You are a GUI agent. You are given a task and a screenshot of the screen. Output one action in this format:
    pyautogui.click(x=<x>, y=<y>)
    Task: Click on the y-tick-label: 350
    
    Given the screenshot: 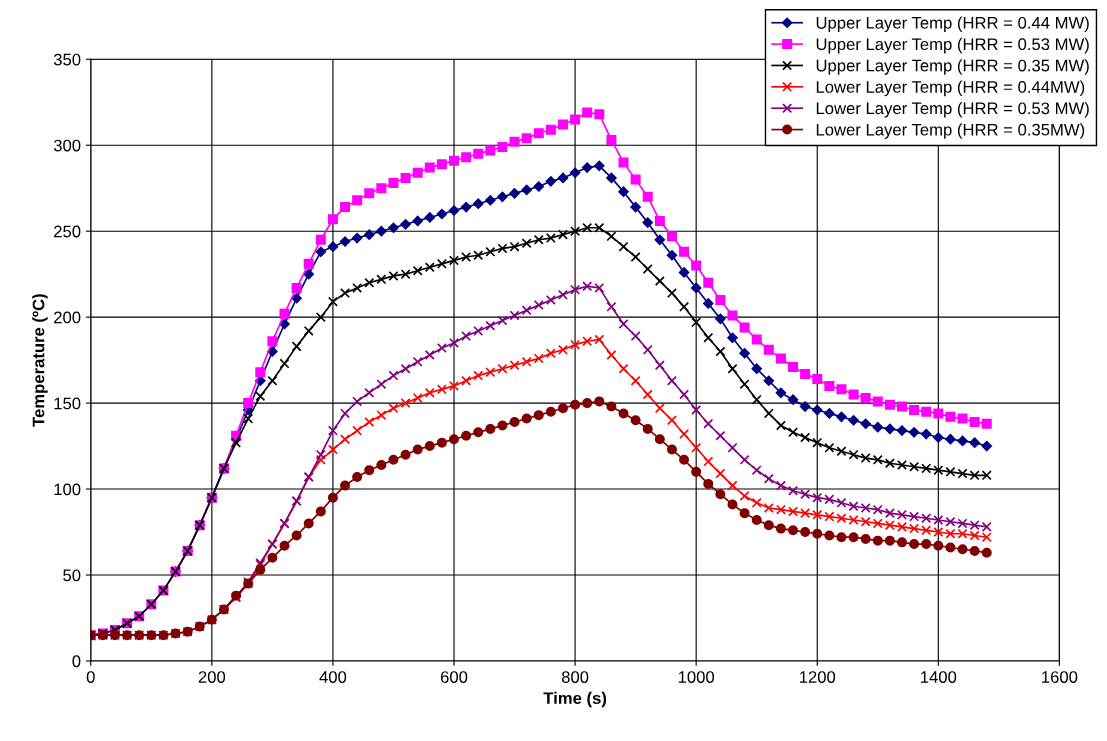 What is the action you would take?
    pyautogui.click(x=67, y=59)
    